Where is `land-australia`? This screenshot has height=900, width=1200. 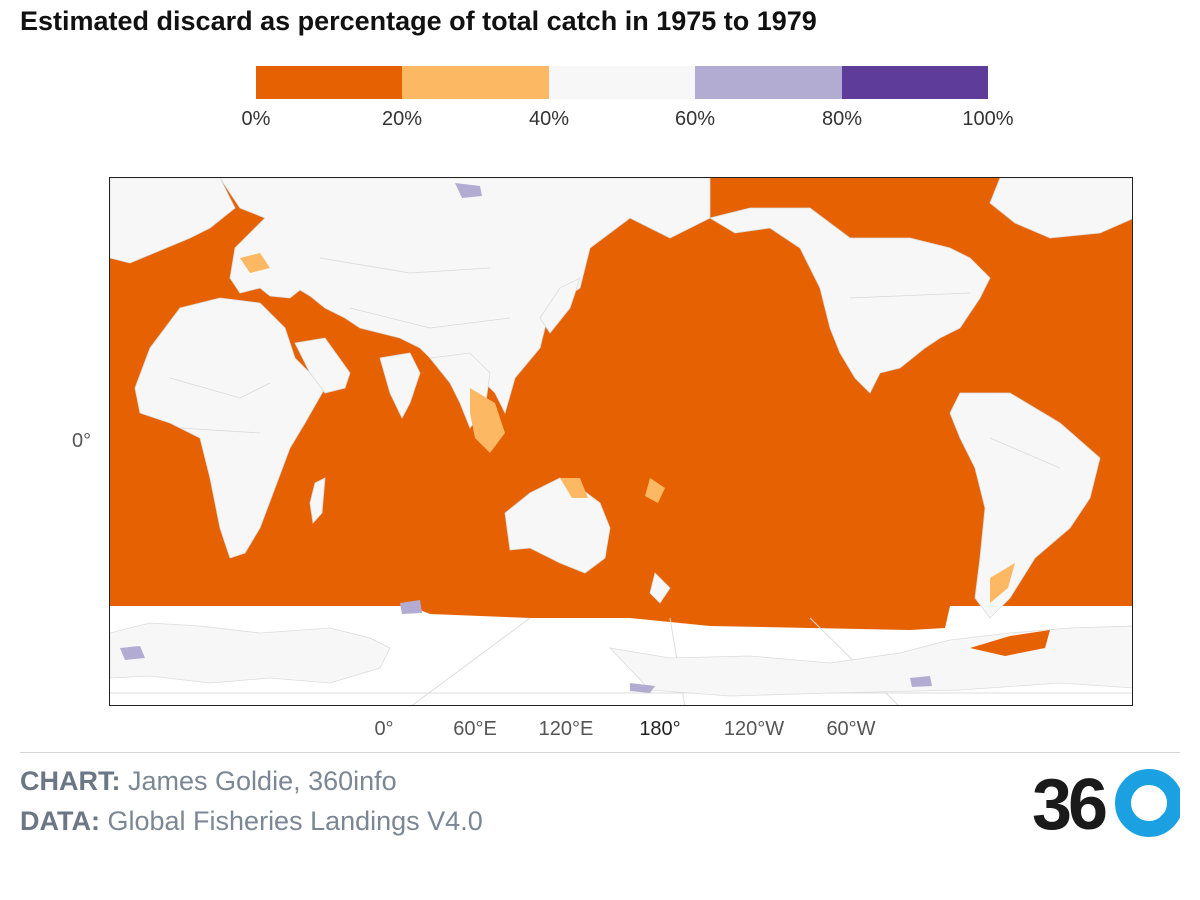
land-australia is located at coordinates (557, 525).